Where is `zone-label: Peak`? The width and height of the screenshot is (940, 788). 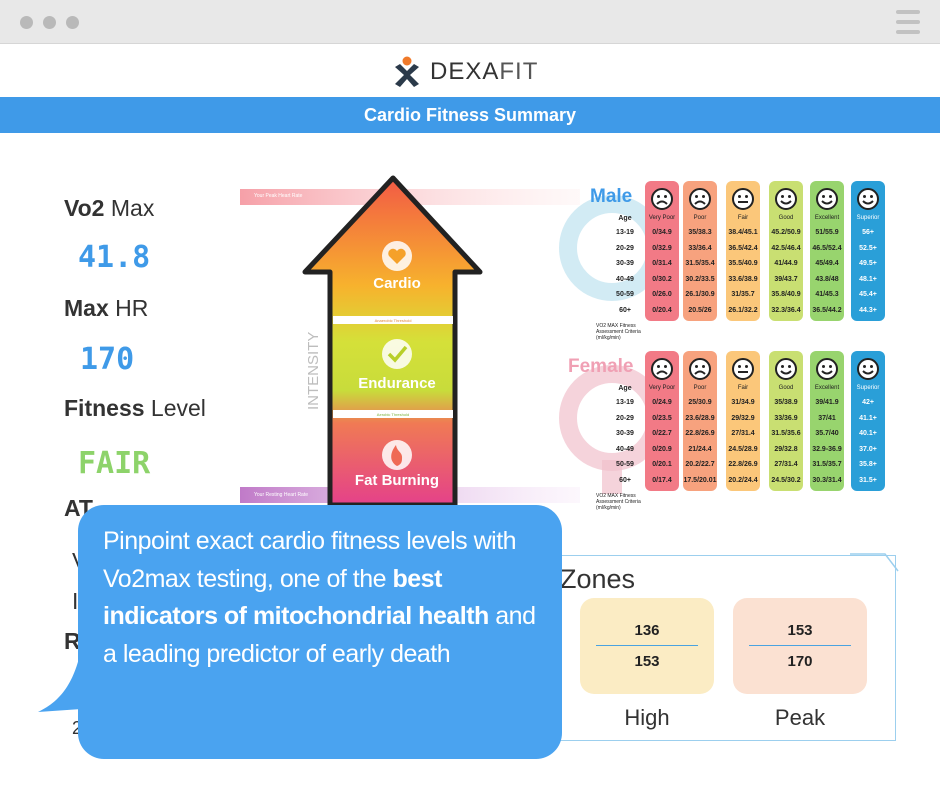 zone-label: Peak is located at coordinates (800, 717).